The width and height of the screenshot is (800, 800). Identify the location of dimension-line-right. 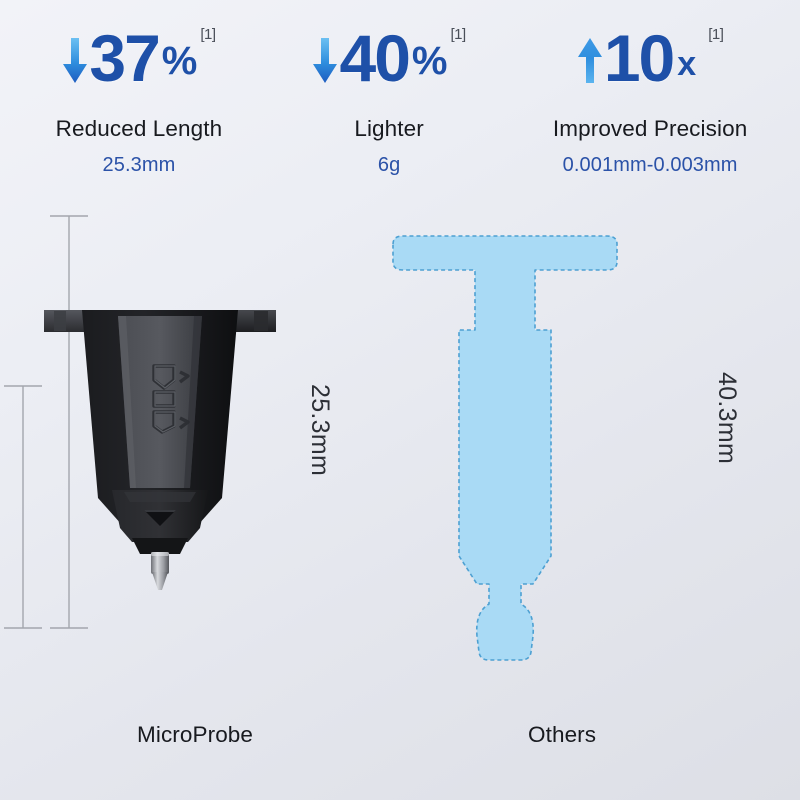
(69, 422).